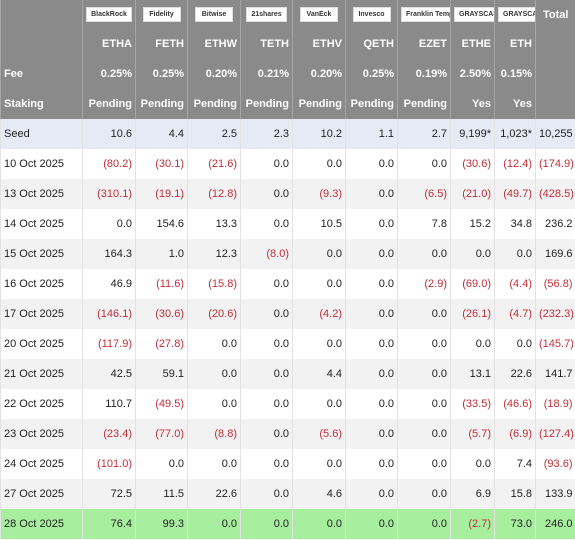 This screenshot has height=540, width=575. I want to click on ticker: EZET, so click(424, 44).